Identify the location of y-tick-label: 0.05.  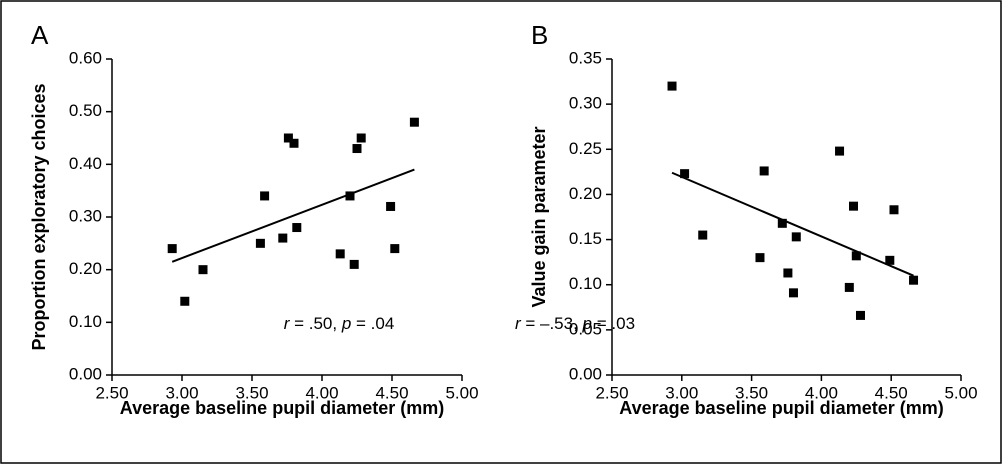
(585, 328).